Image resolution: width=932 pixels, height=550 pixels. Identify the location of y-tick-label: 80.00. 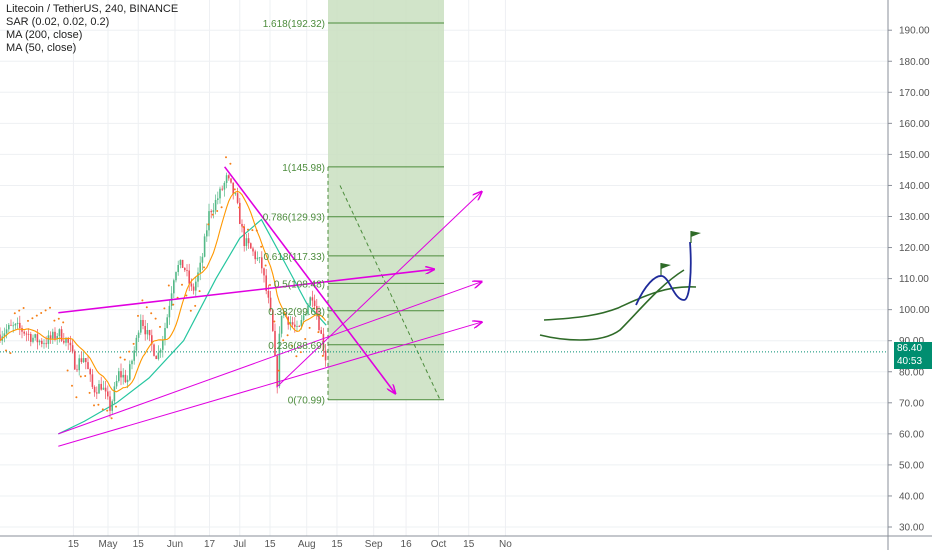
(911, 372).